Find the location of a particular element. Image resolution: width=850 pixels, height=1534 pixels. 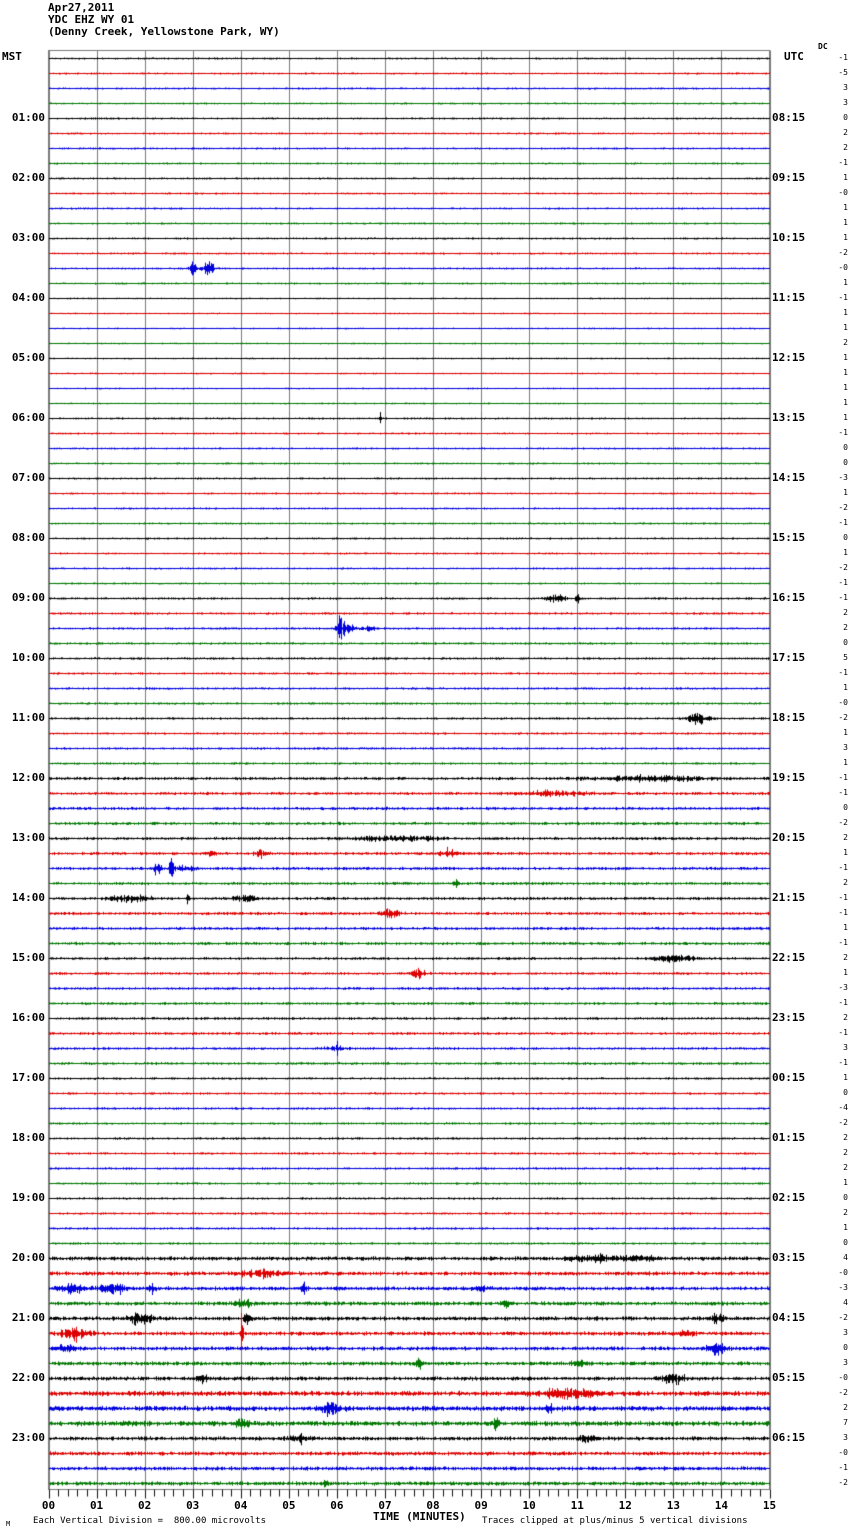

utc-hour-label: 14:15 is located at coordinates (789, 477).